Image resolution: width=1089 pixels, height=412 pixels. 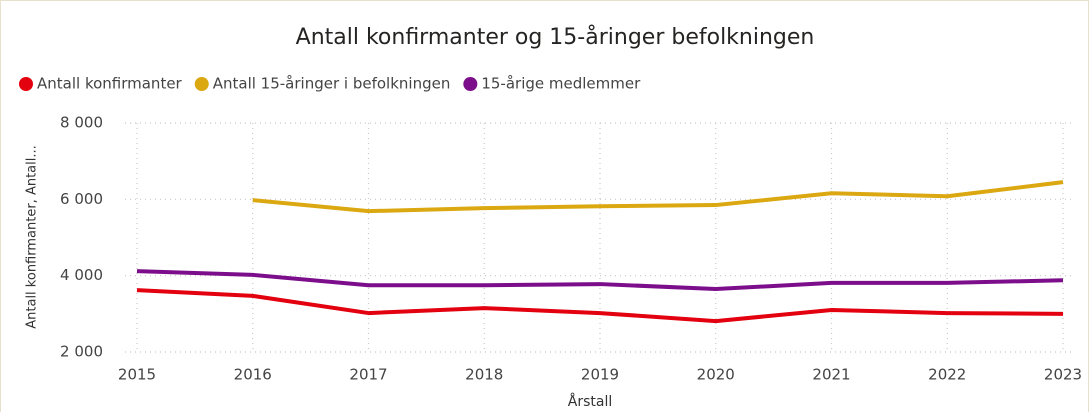 I want to click on y-tick-label: 8 000, so click(x=81, y=123).